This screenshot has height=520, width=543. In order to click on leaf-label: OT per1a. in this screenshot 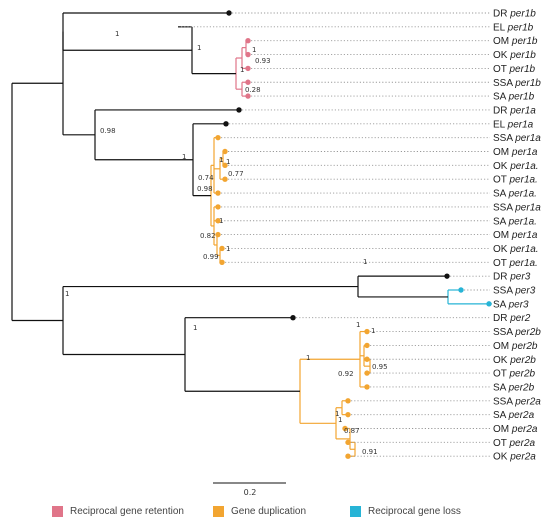, I will do `click(515, 180)`.